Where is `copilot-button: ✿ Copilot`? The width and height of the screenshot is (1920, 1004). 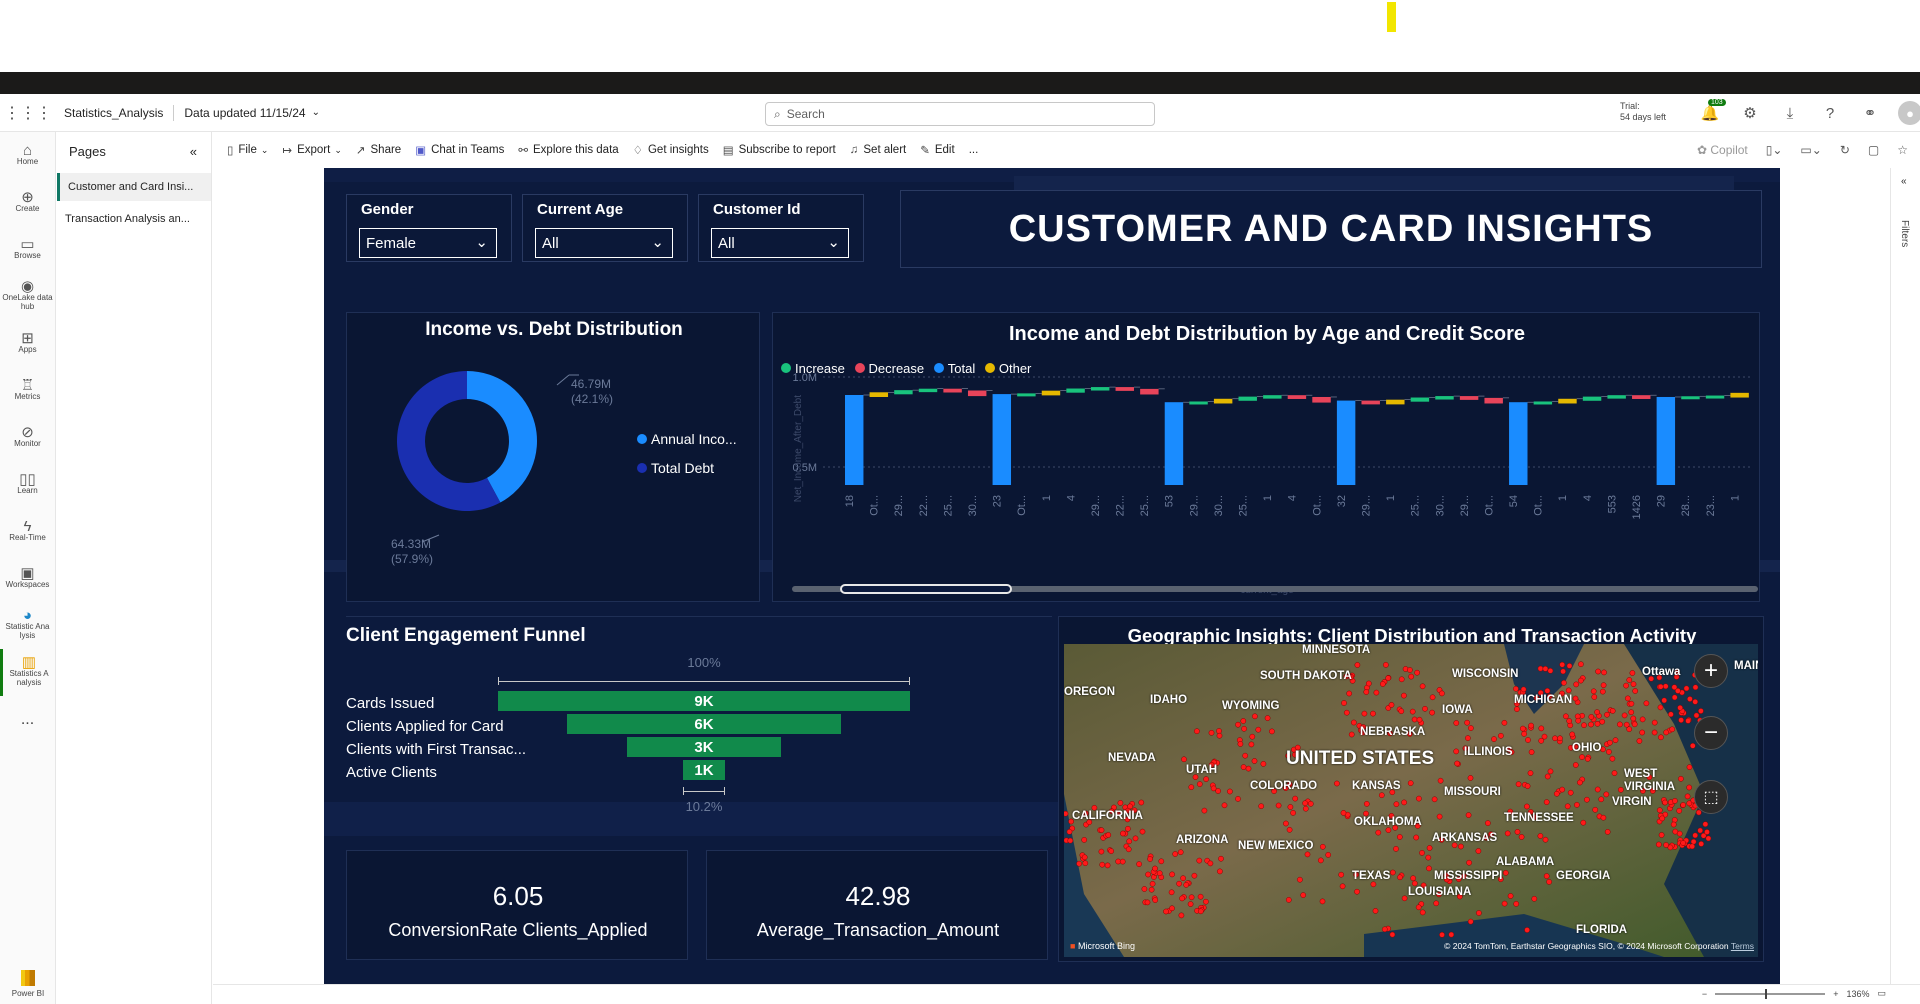
copilot-button: ✿ Copilot is located at coordinates (1722, 150).